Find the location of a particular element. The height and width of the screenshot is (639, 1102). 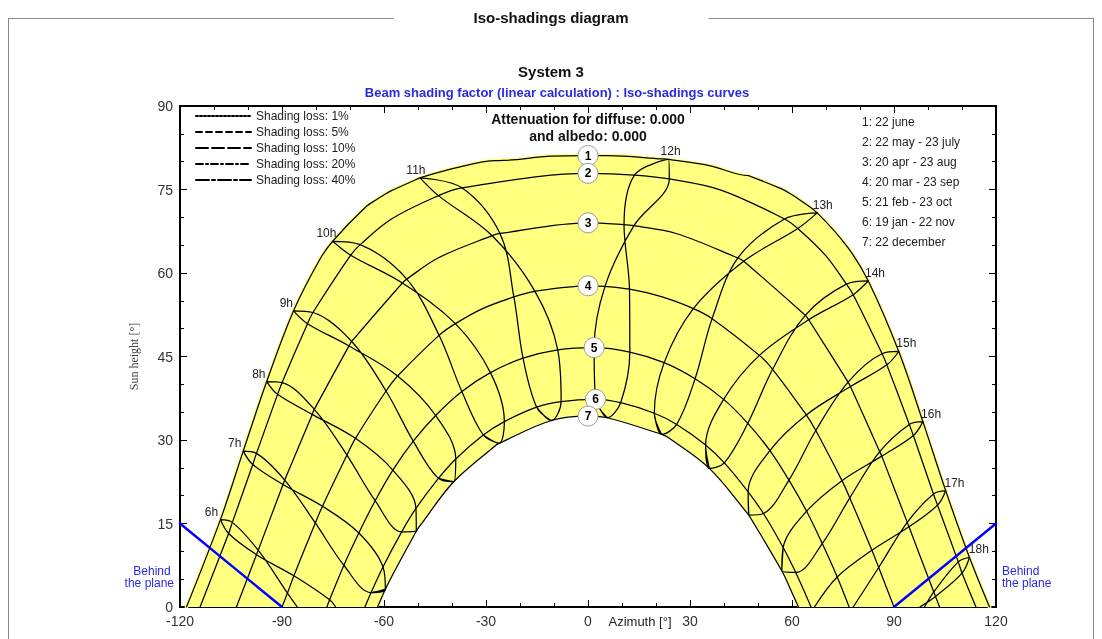

series-label: 14h is located at coordinates (875, 272).